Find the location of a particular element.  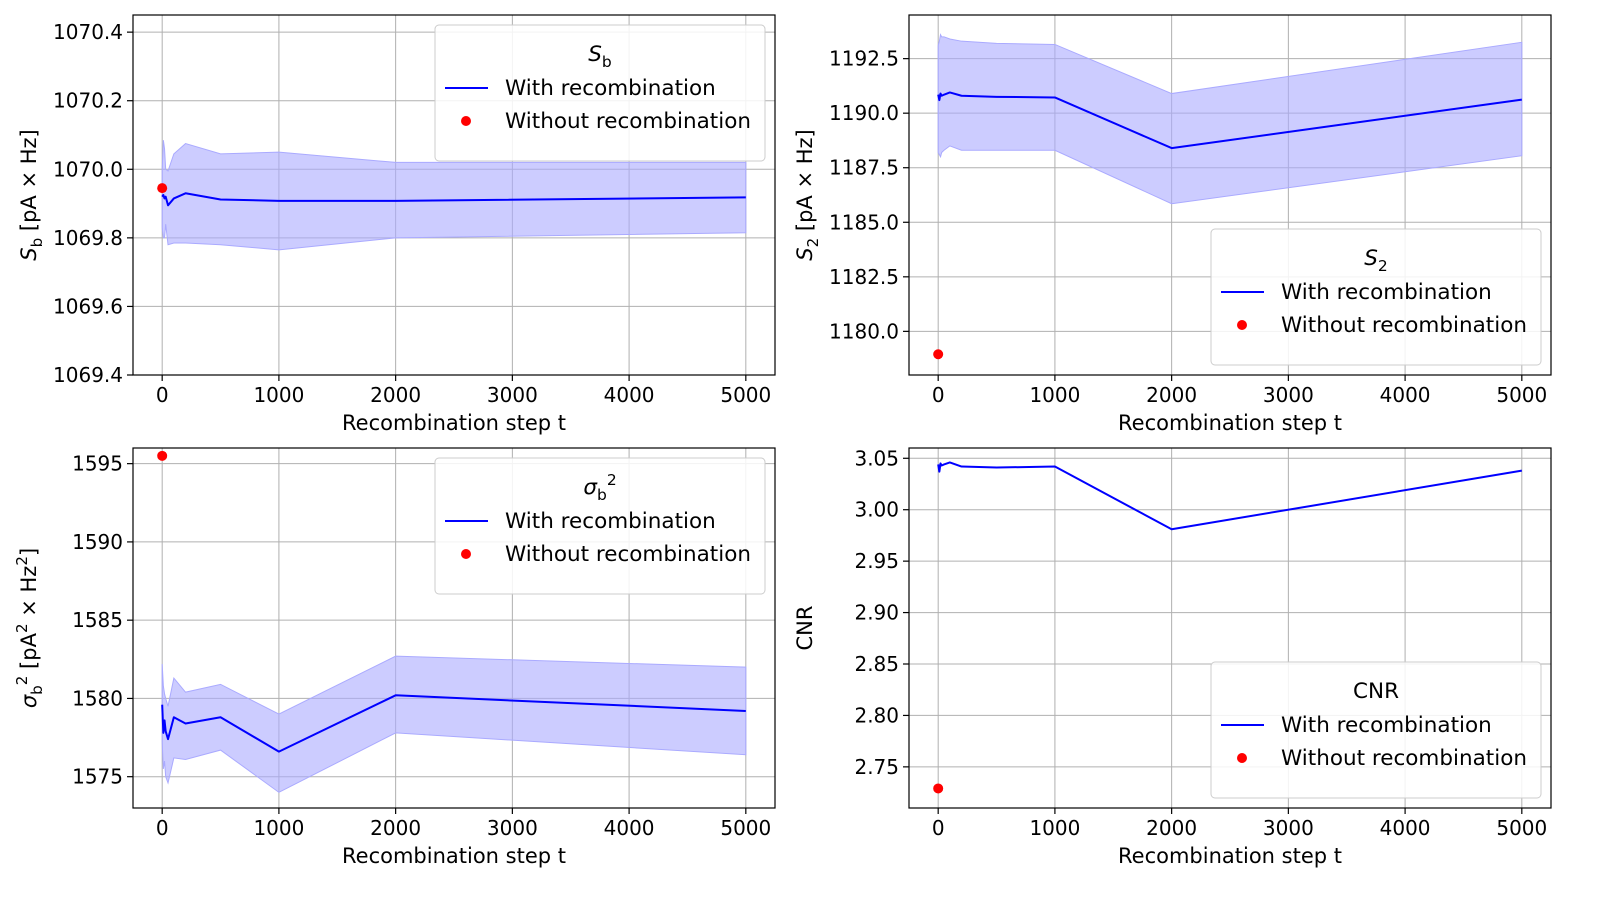

y-tick-label: 1185.0 is located at coordinates (864, 222).